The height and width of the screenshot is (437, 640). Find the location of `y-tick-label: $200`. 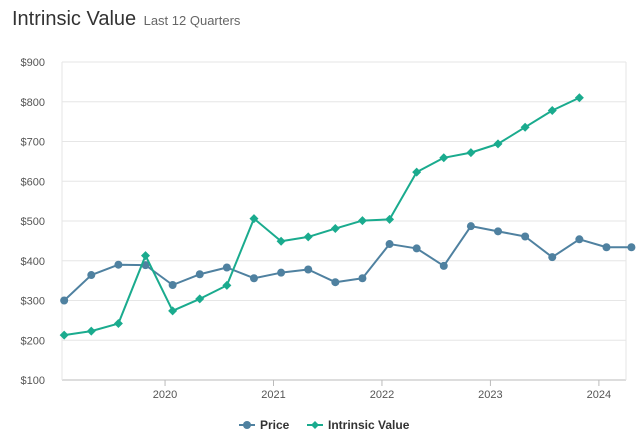

y-tick-label: $200 is located at coordinates (33, 341).